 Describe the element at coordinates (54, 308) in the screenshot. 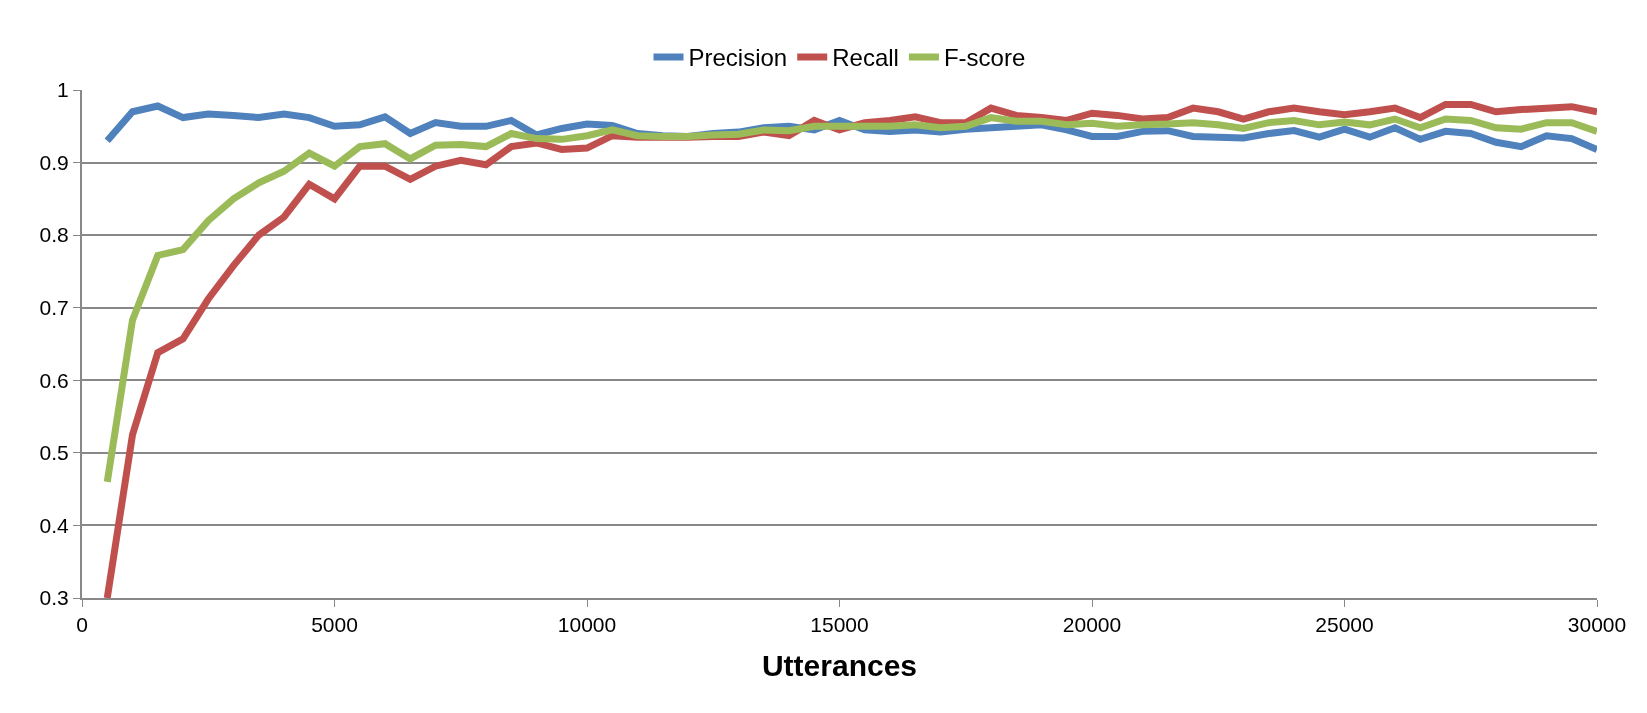

I see `y-tick-label: 0.7` at that location.